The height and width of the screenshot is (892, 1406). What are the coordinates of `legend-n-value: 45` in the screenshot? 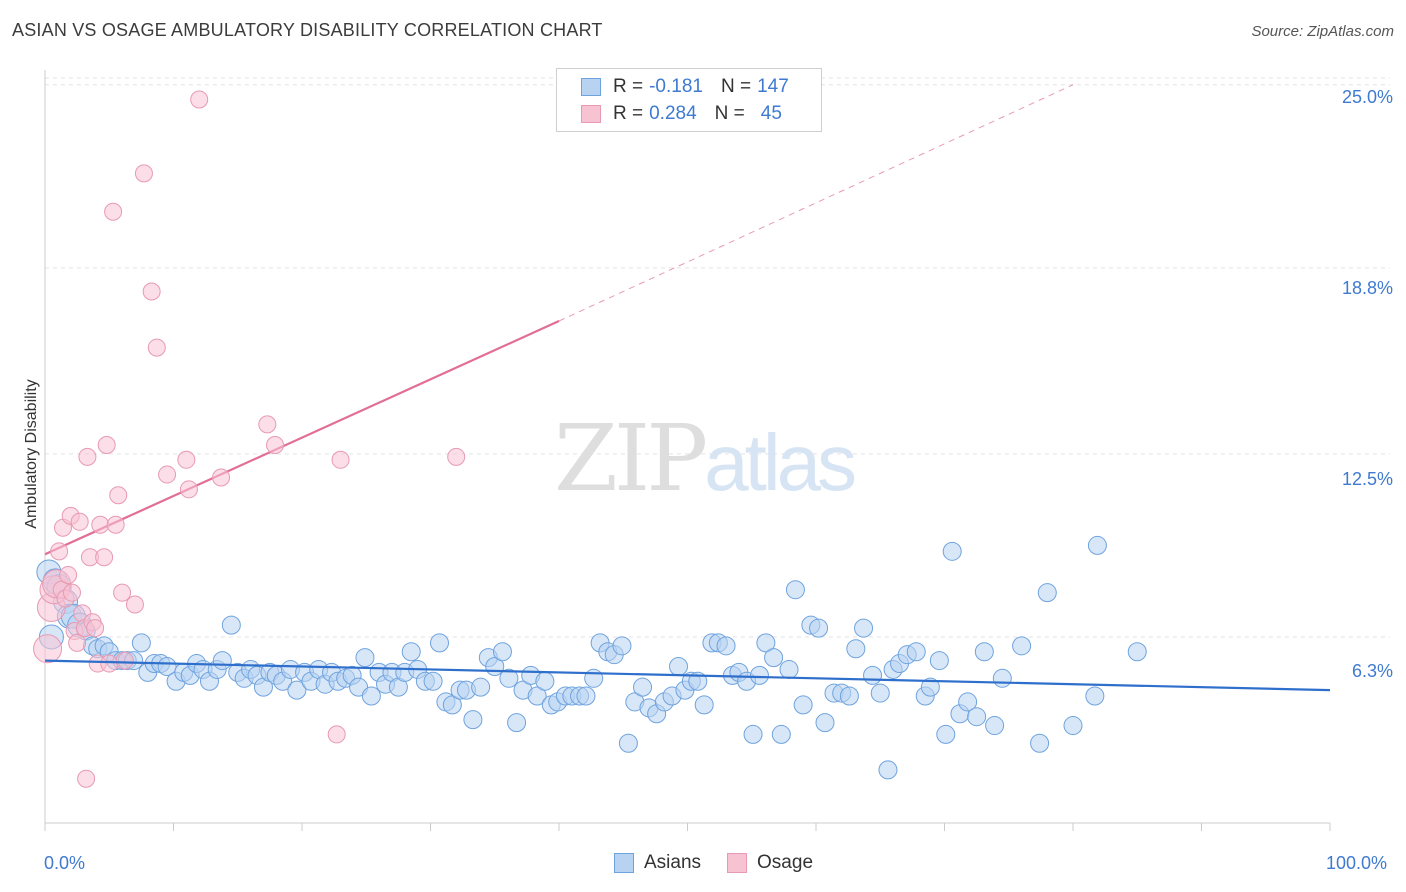 It's located at (771, 113).